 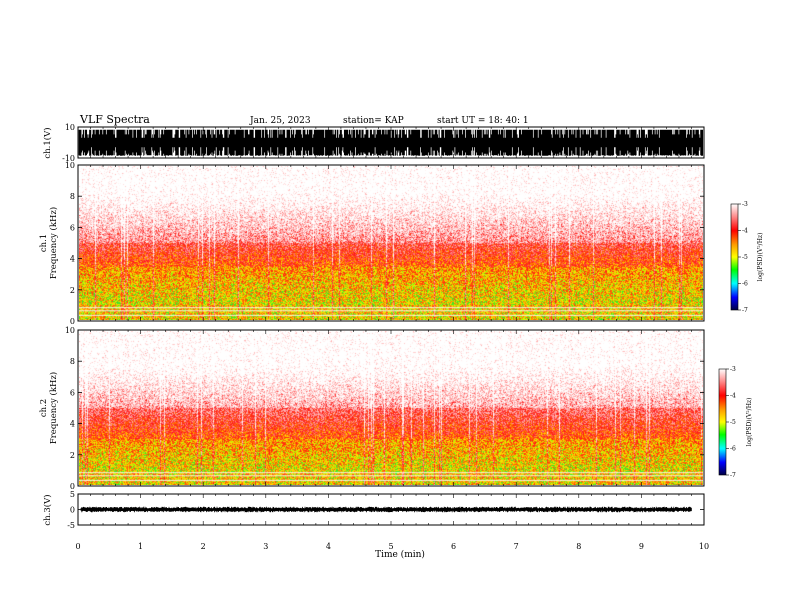 I want to click on waveform-ch3-yticks: 5 0 -5, so click(x=386, y=510).